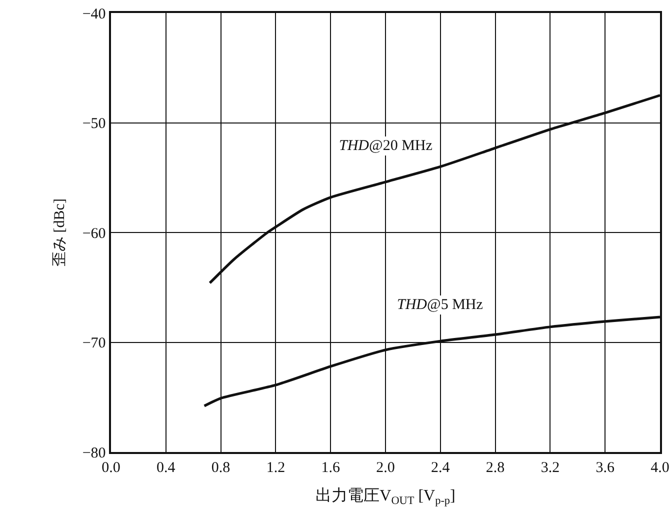 This screenshot has width=670, height=516. I want to click on x-tick-label: 4.0, so click(660, 468).